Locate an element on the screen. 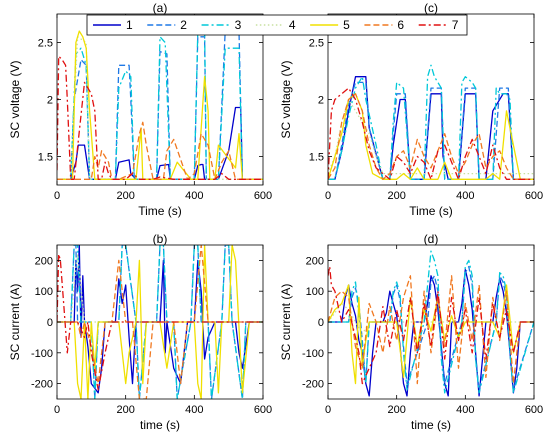 This screenshot has height=440, width=550. legend: 1 2 3 4 5 6 7 is located at coordinates (277, 25).